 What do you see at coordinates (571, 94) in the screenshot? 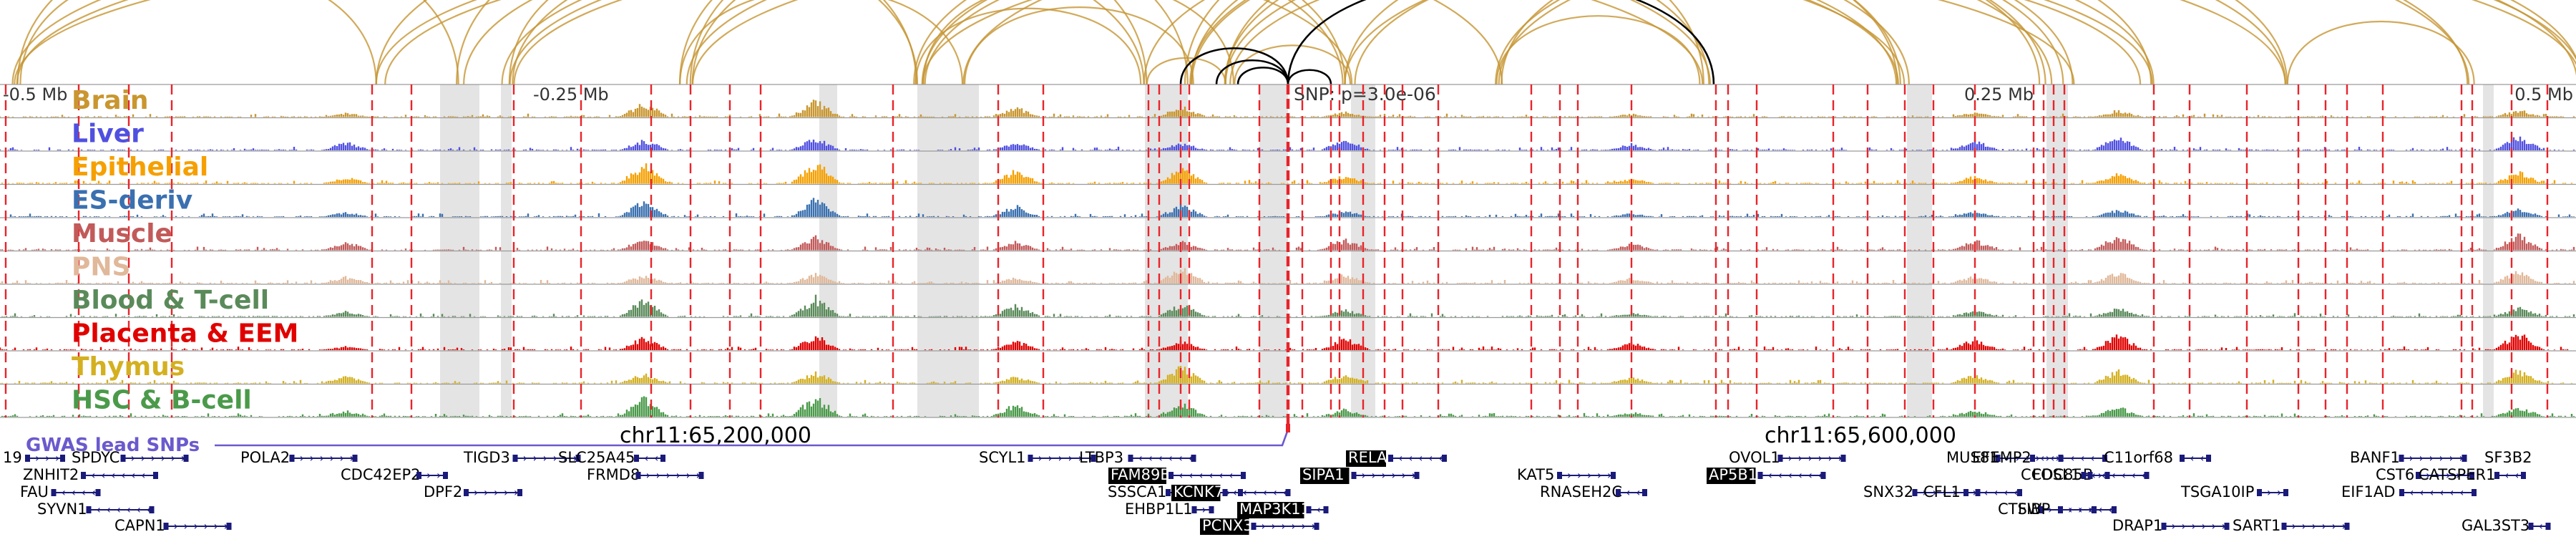
I see `tick-label: -0.25 Mb` at bounding box center [571, 94].